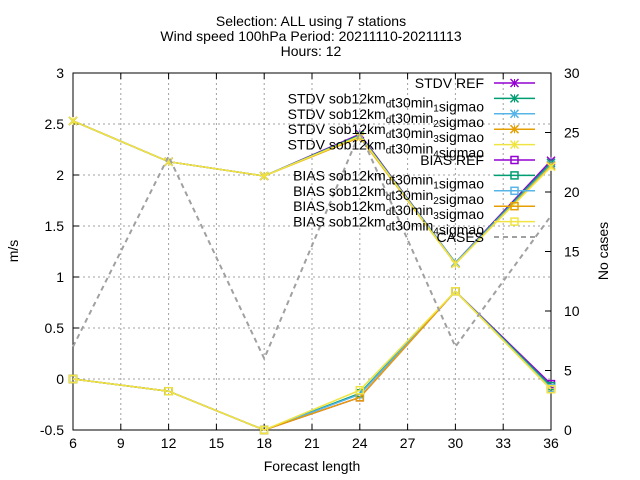 The width and height of the screenshot is (640, 480). I want to click on legend-label: STDV sob12kmdt30min4sigmao, so click(386, 149).